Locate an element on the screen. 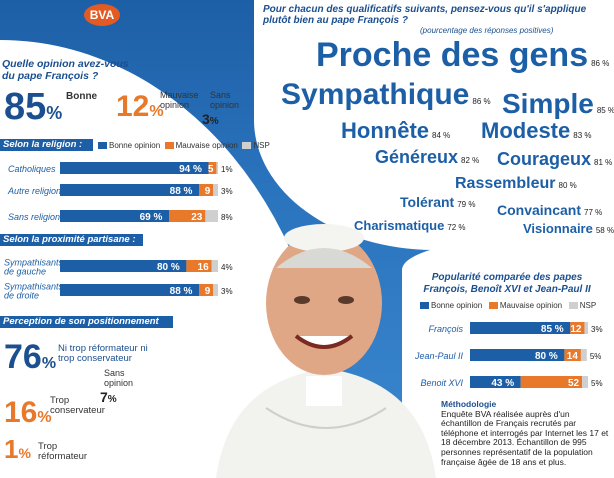 The image size is (614, 478). bar-value-0-1-1: 9 is located at coordinates (208, 191).